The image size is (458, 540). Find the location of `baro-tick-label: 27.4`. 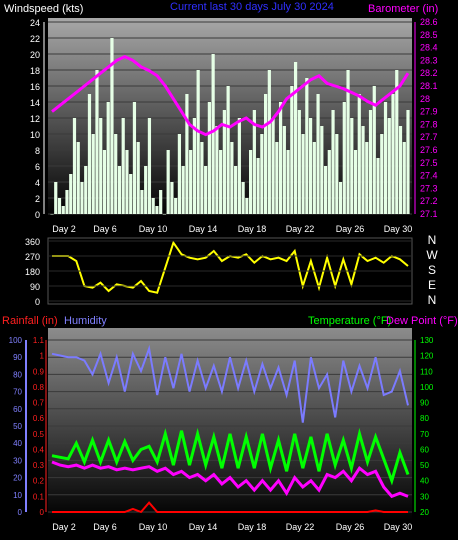

baro-tick-label: 27.4 is located at coordinates (429, 176).